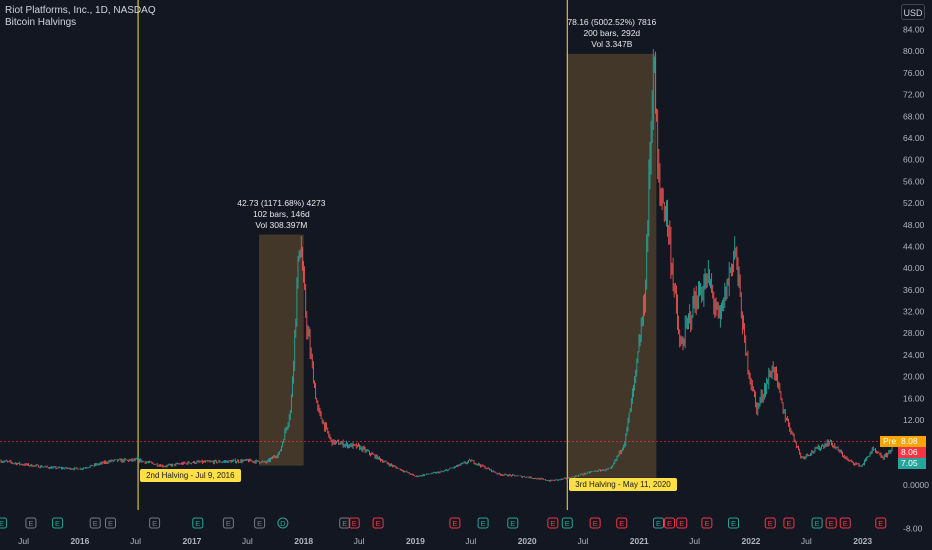 This screenshot has width=932, height=550. I want to click on callout-line: 200 bars, 292d, so click(612, 32).